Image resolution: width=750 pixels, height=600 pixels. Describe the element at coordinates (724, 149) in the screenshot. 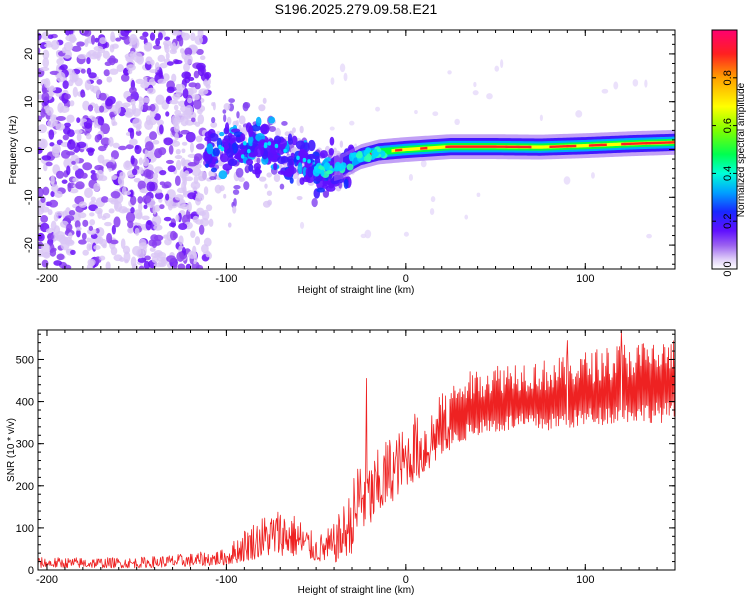

I see `colorbar-gradient` at that location.